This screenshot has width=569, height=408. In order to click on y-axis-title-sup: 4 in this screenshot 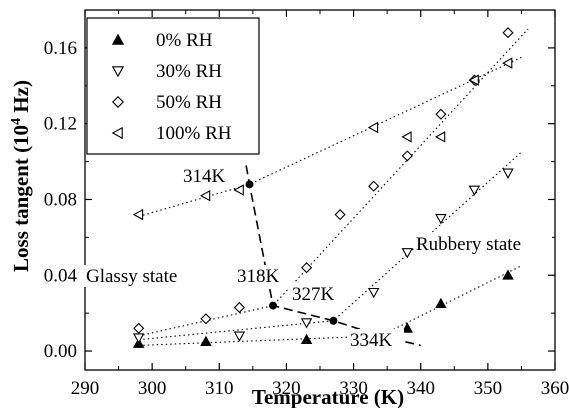, I will do `click(16, 121)`.